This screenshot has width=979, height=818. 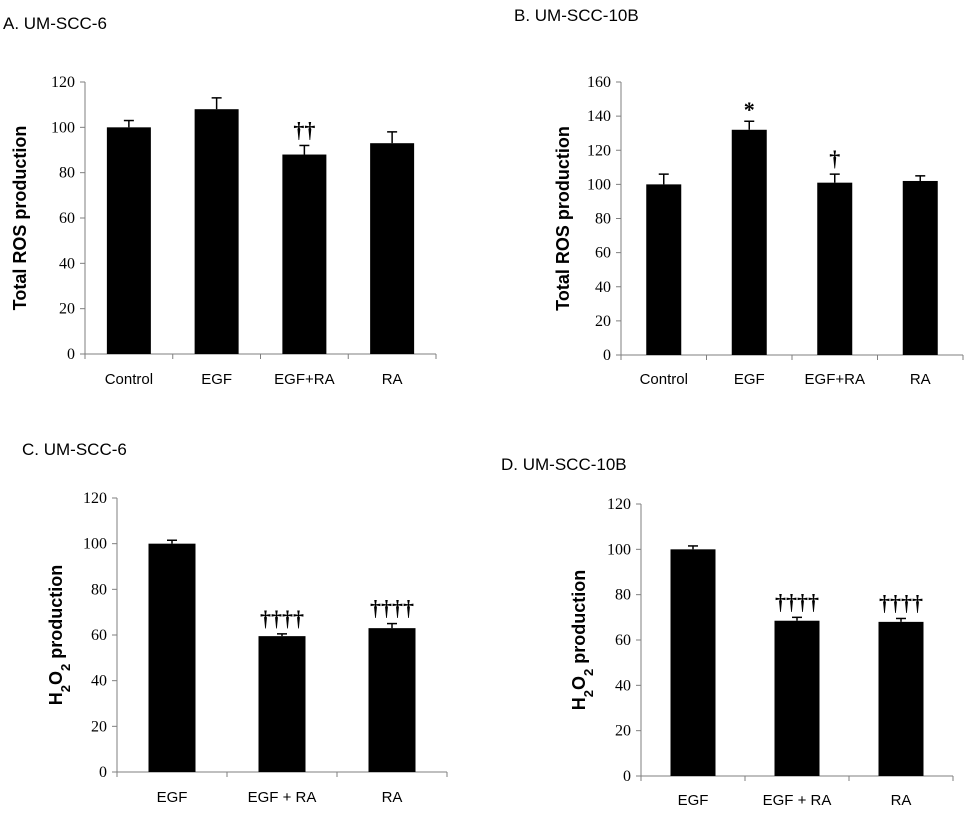 What do you see at coordinates (579, 703) in the screenshot?
I see `panel-d-y-axis-label-part: H` at bounding box center [579, 703].